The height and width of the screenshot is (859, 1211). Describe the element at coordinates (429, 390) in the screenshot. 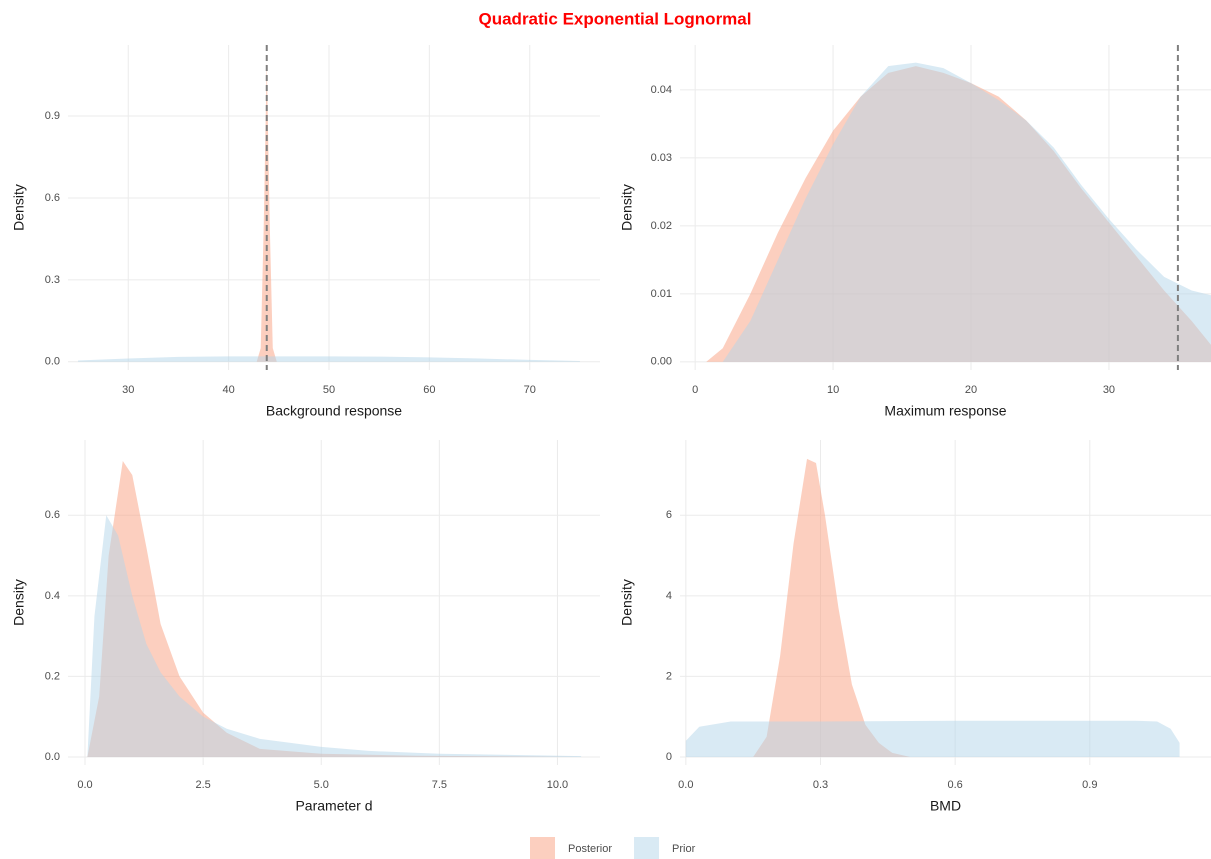

I see `x-tick-label: 60` at that location.